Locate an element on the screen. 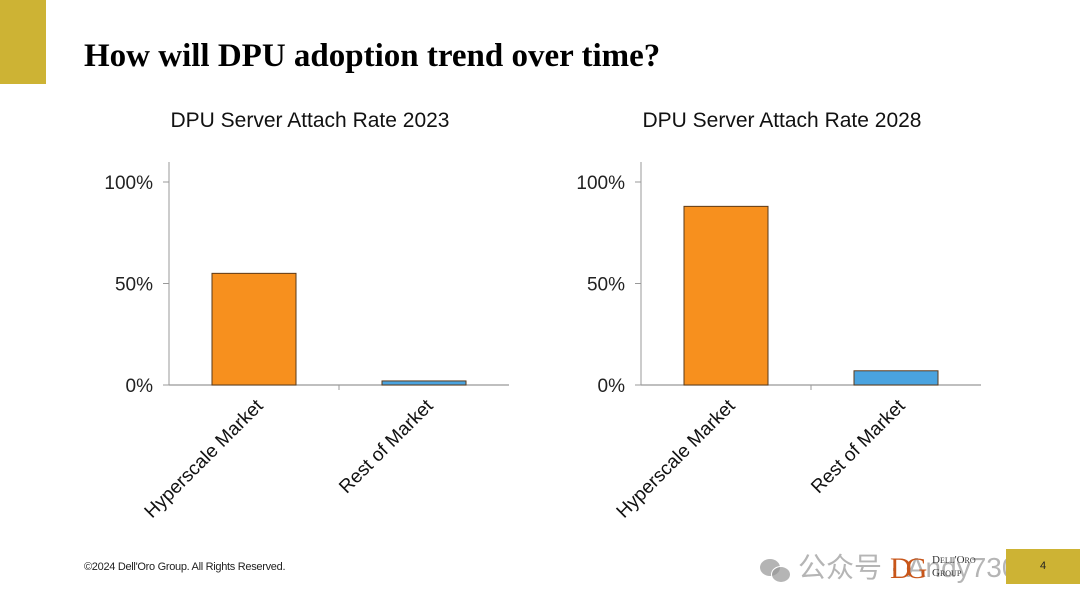 The image size is (1080, 608). chart-title: DPU Server Attach Rate 2028 is located at coordinates (782, 120).